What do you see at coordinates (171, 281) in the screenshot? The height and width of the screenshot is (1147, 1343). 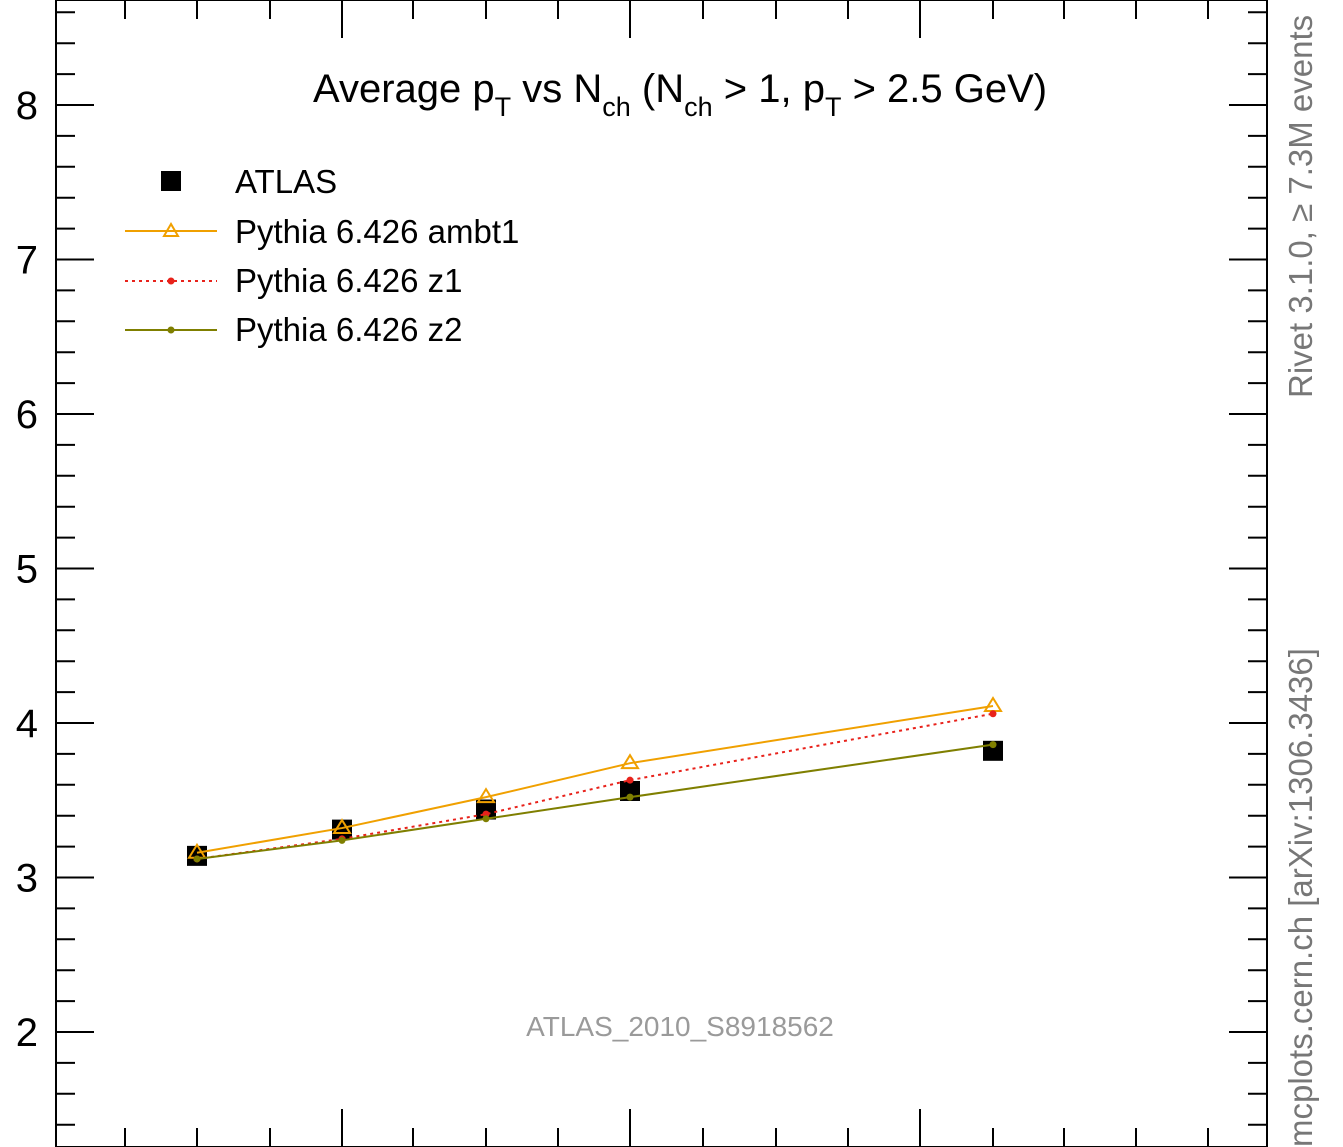 I see `legend-marker-z1` at bounding box center [171, 281].